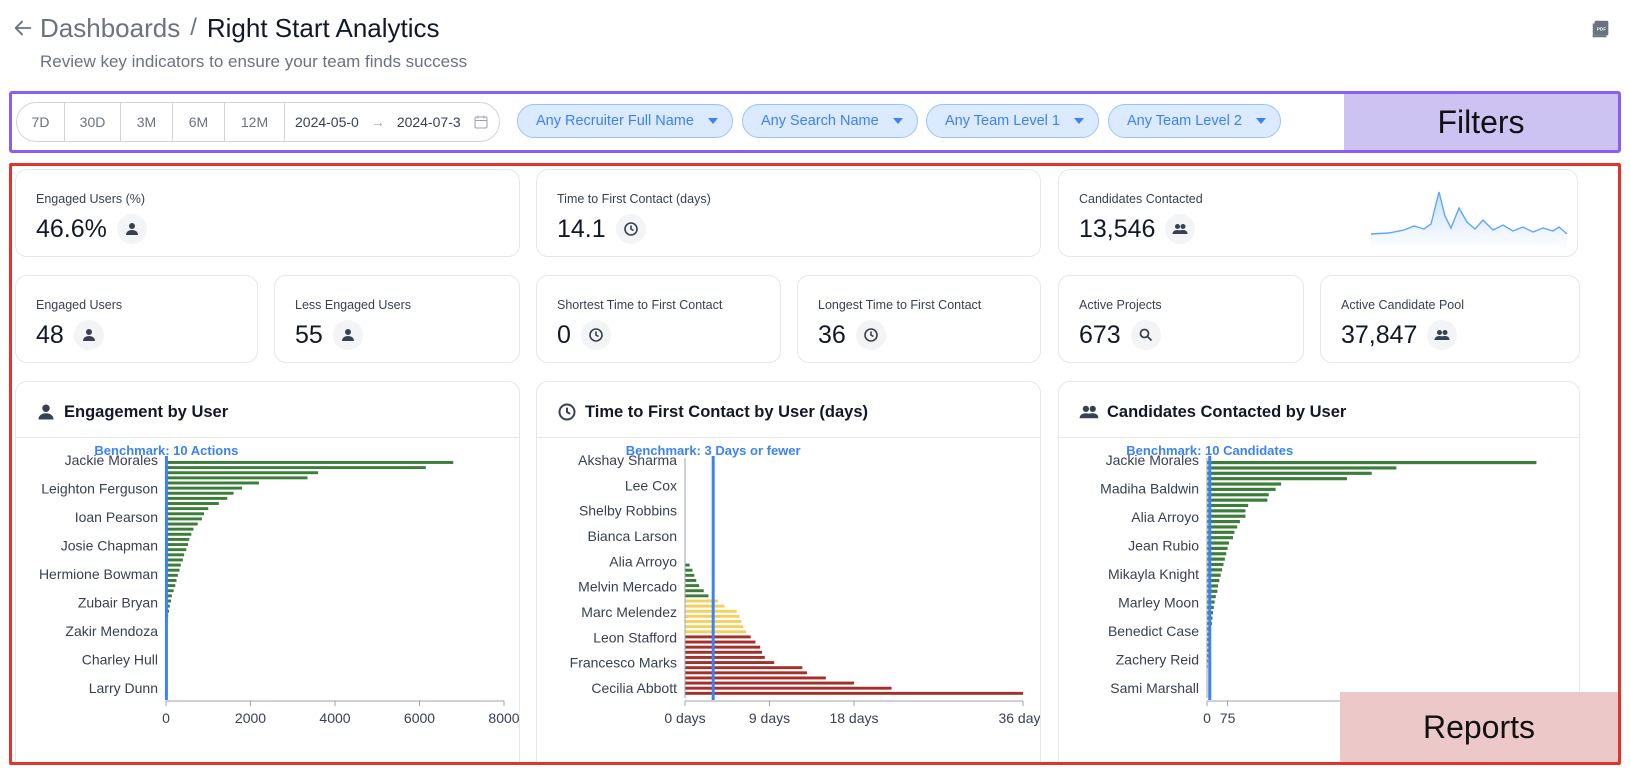 This screenshot has height=772, width=1630. What do you see at coordinates (267, 213) in the screenshot?
I see `kpi-card-engaged-pct: Engaged Users (%) 46.6%` at bounding box center [267, 213].